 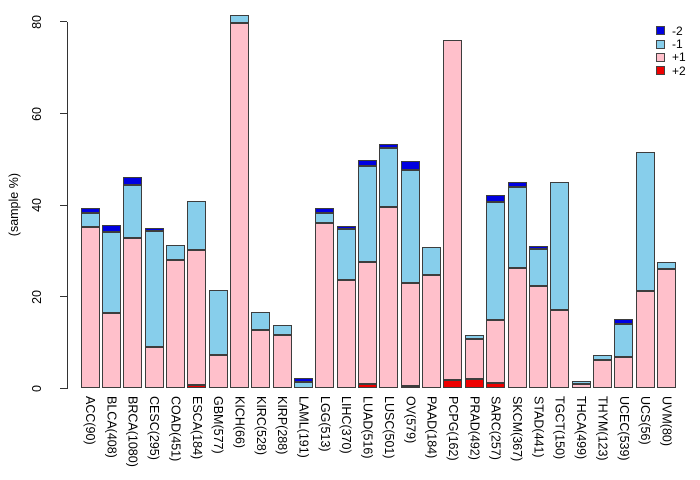 I want to click on bar-sarc-segment-minus1, so click(x=496, y=261).